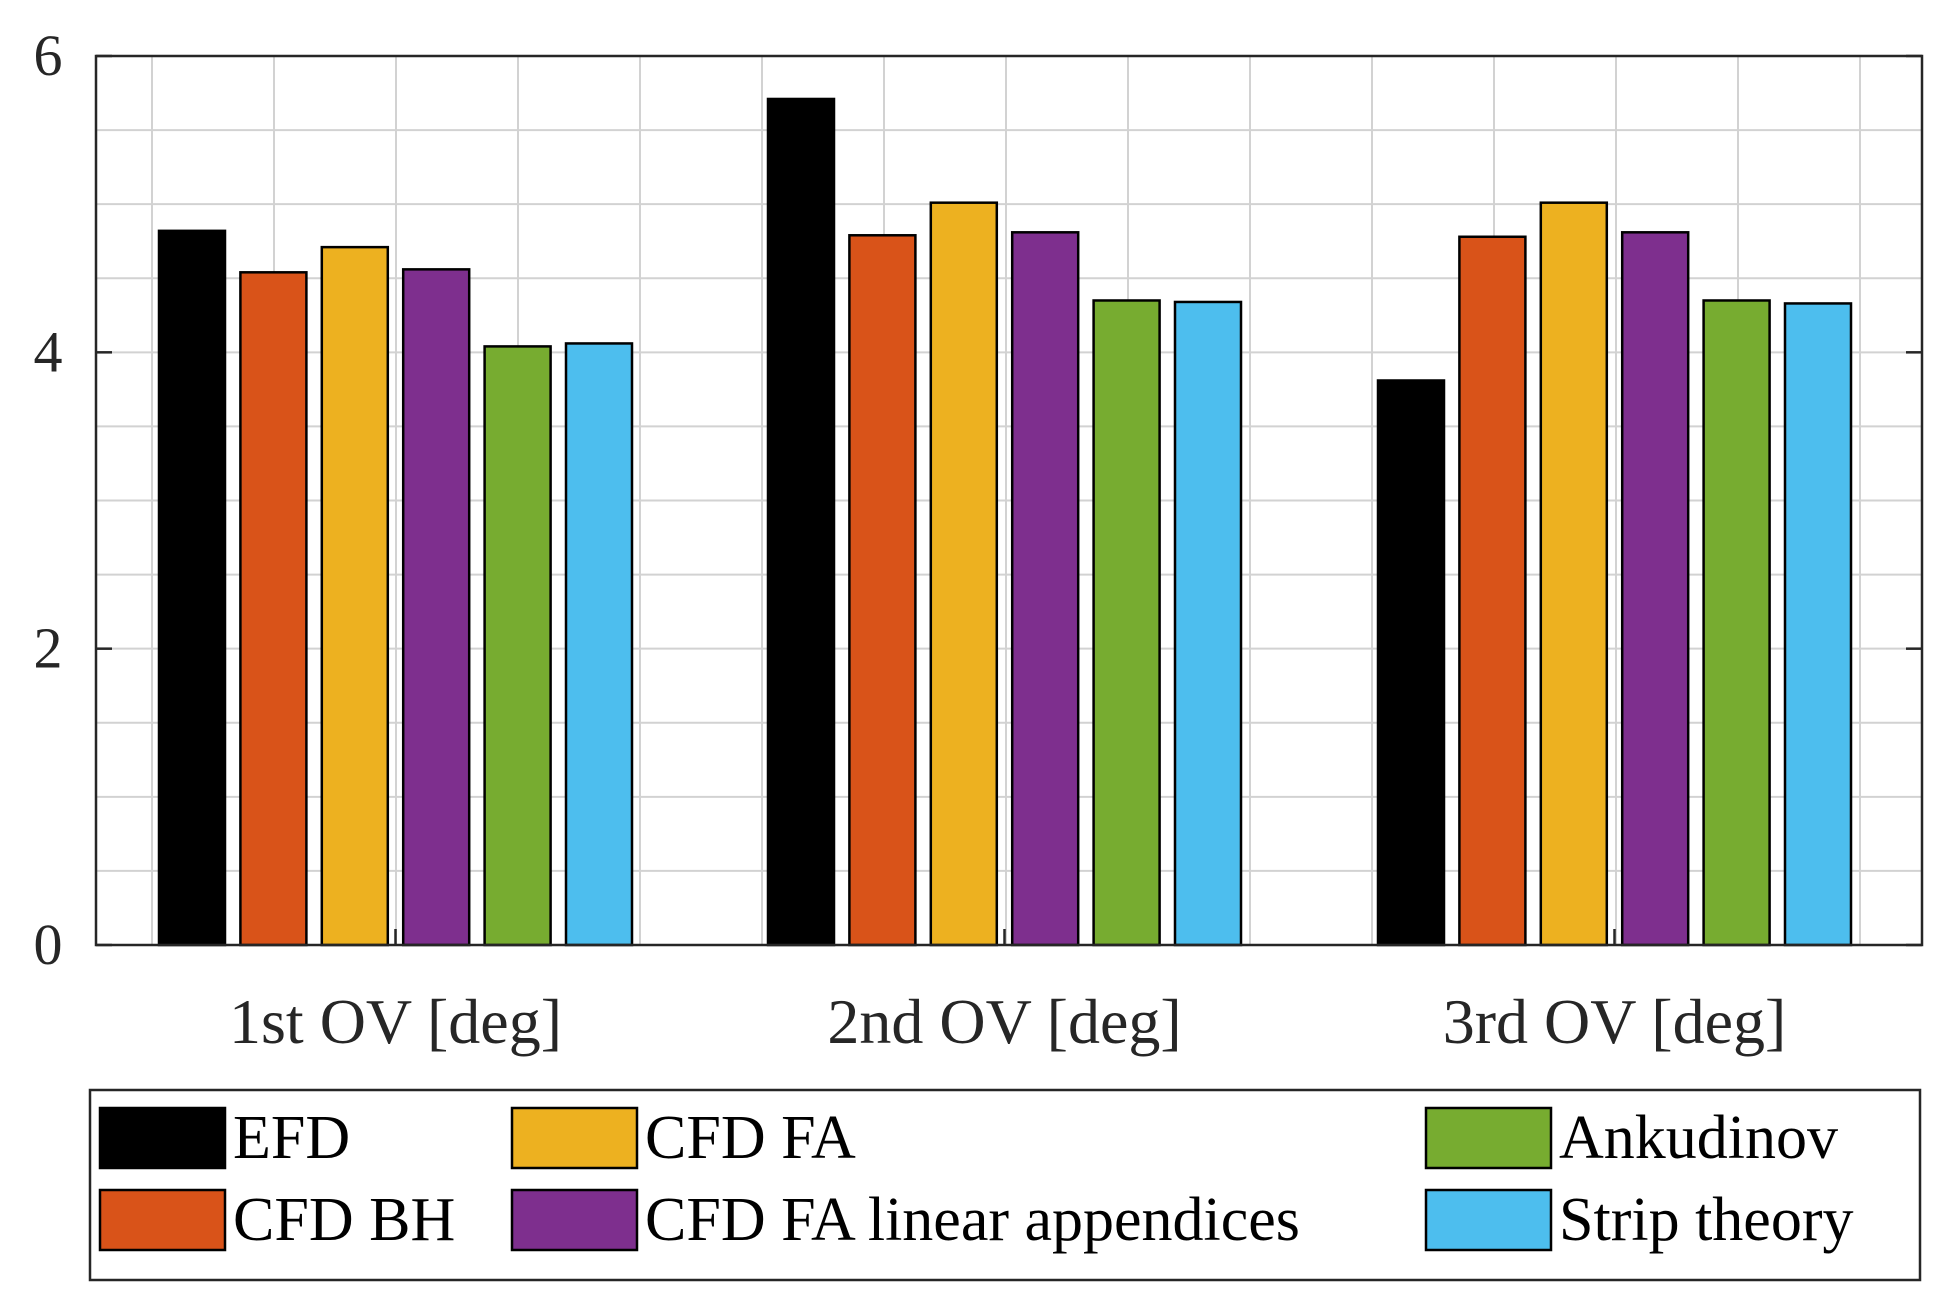  Describe the element at coordinates (1004, 1021) in the screenshot. I see `x-tick-label: 2nd OV [deg]` at that location.